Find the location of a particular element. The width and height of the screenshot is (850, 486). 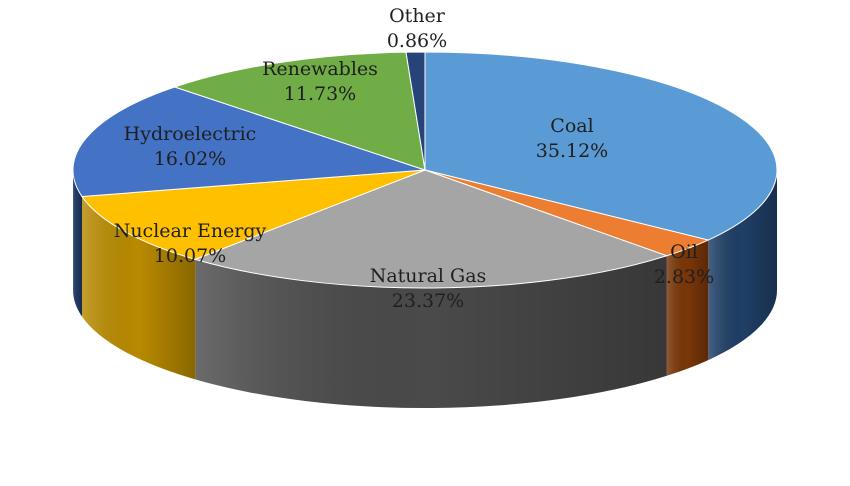

slice-label-nuclear-energy: Nuclear Energy is located at coordinates (190, 231).